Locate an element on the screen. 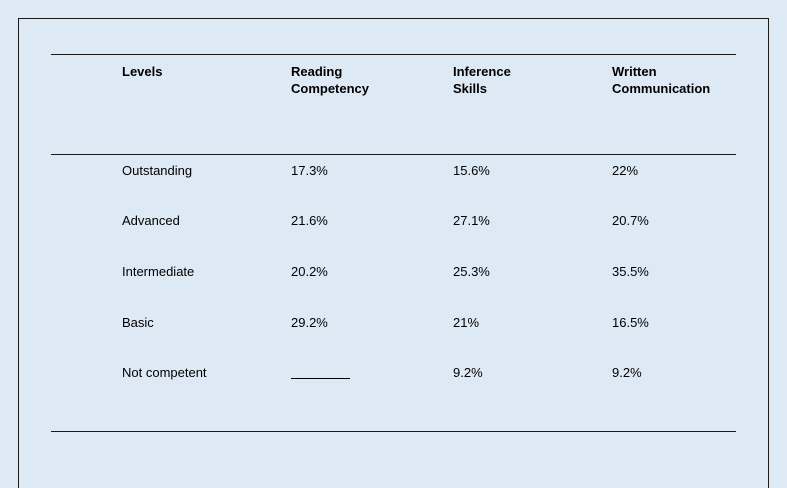 Image resolution: width=787 pixels, height=488 pixels. header-written-communication: Written Communication is located at coordinates (661, 80).